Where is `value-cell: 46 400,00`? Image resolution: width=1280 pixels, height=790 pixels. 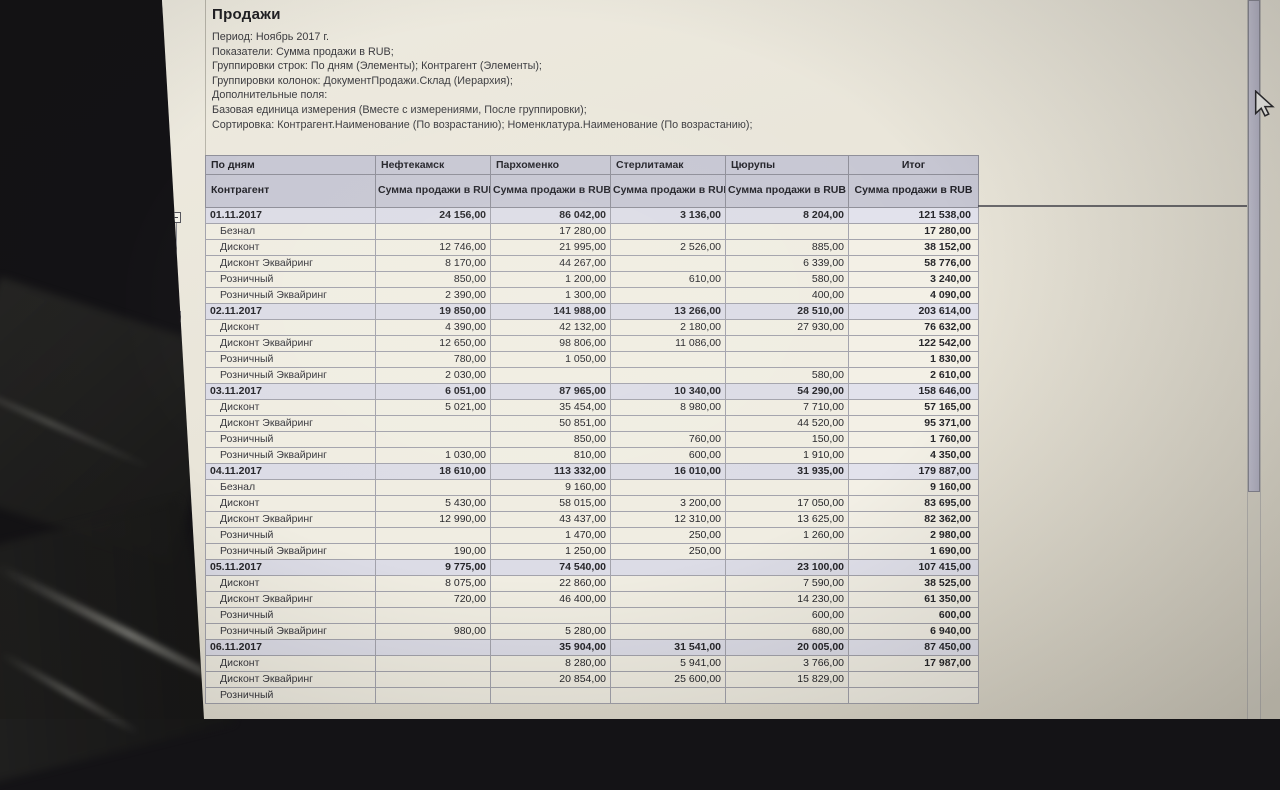
value-cell: 46 400,00 is located at coordinates (550, 599).